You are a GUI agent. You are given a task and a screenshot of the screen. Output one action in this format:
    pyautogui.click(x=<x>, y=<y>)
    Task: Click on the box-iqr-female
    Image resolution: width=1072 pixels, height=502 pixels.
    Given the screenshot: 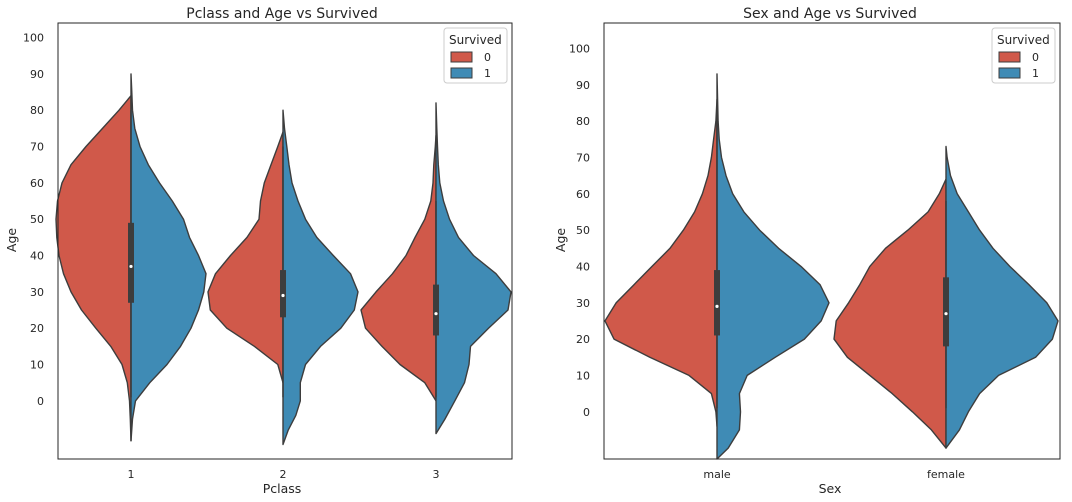 What is the action you would take?
    pyautogui.click(x=946, y=312)
    